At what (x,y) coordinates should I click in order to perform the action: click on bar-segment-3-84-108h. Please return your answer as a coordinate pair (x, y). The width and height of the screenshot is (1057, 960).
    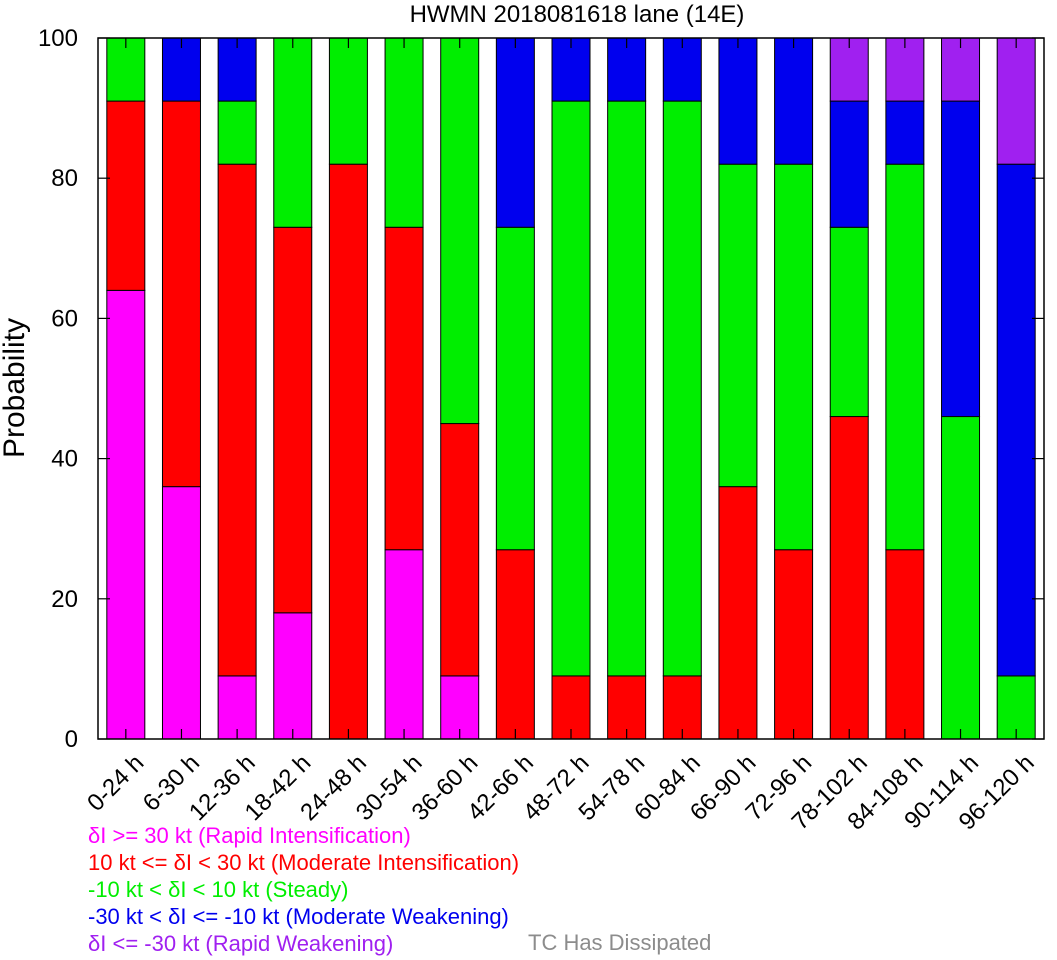
    Looking at the image, I should click on (905, 357).